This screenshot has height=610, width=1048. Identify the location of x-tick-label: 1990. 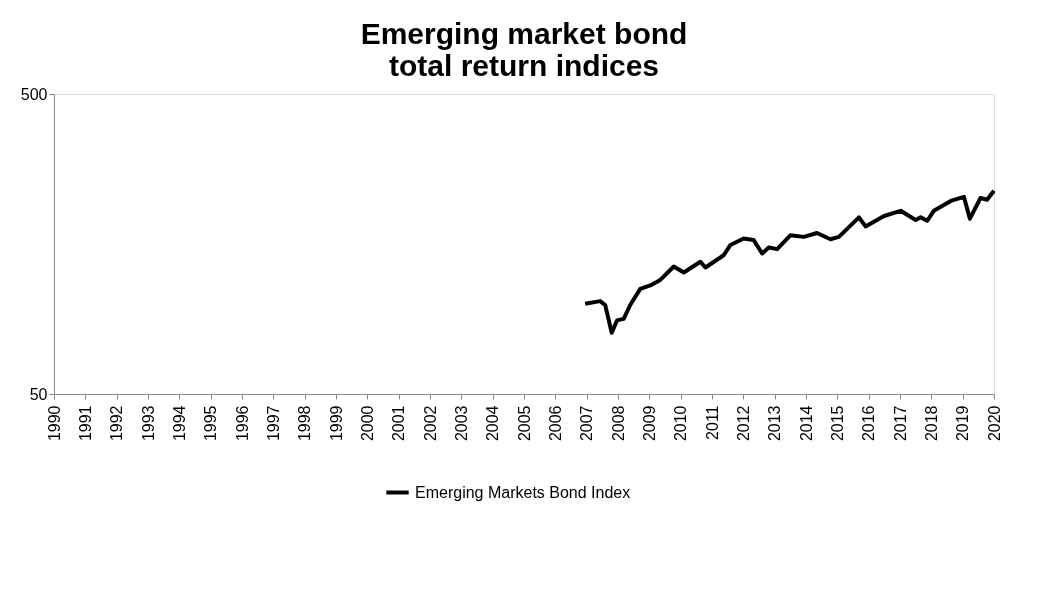
(54, 423).